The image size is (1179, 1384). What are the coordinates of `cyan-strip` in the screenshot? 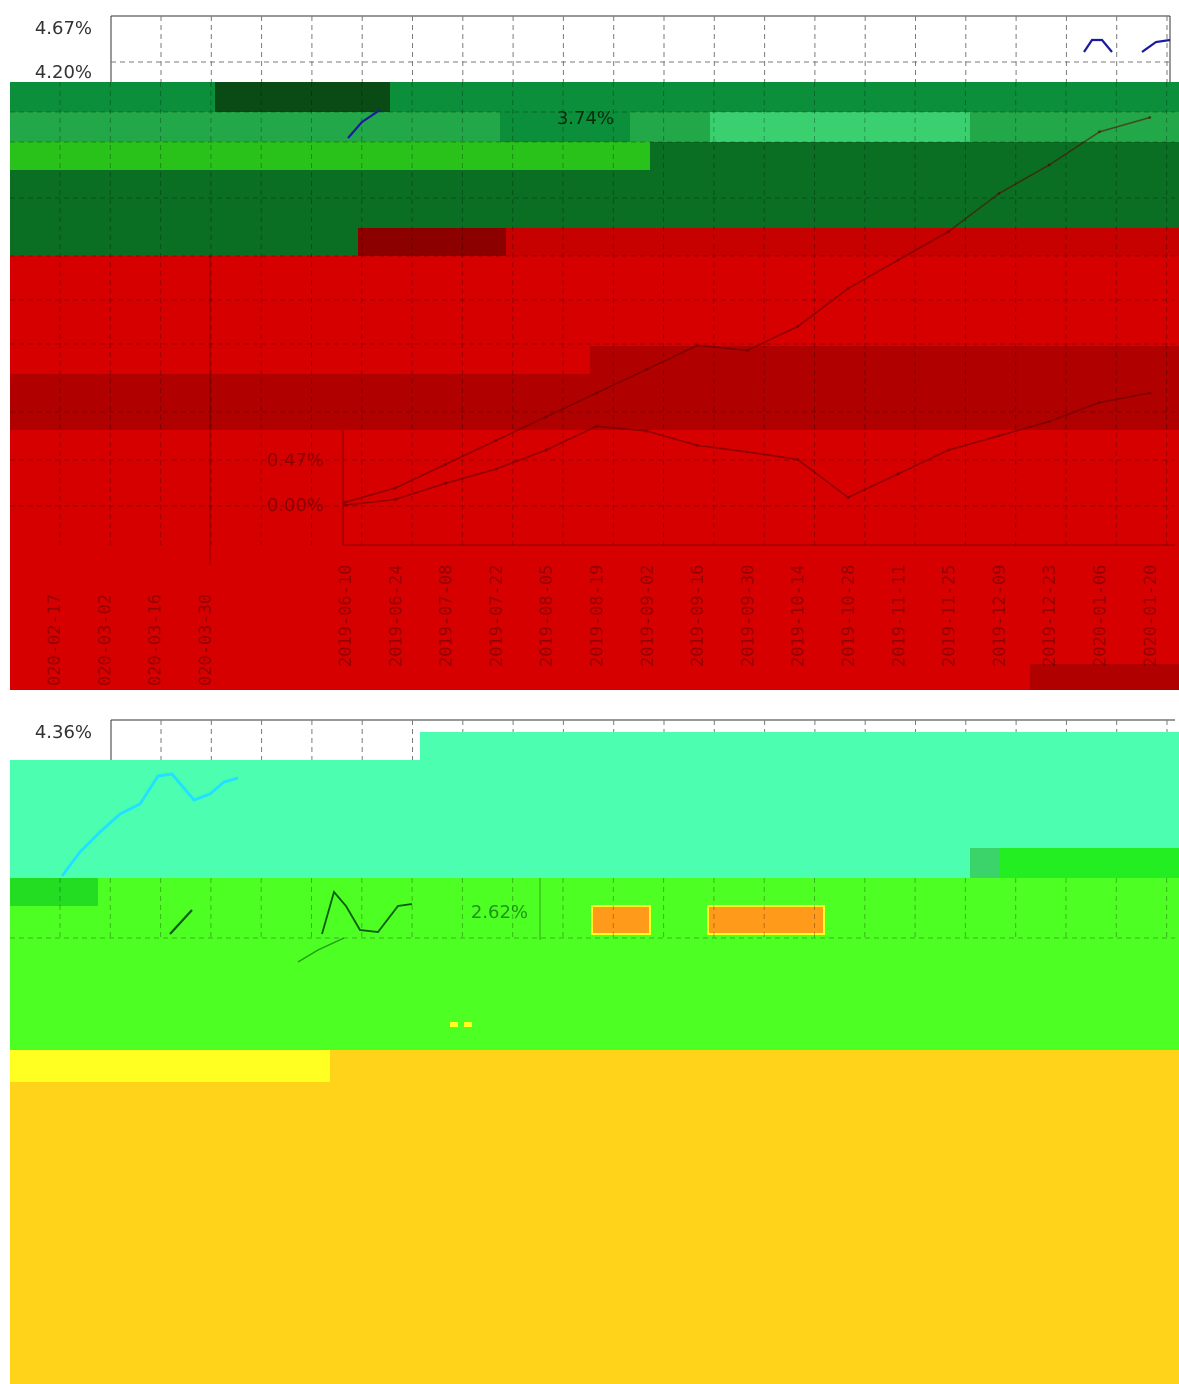 It's located at (799, 746).